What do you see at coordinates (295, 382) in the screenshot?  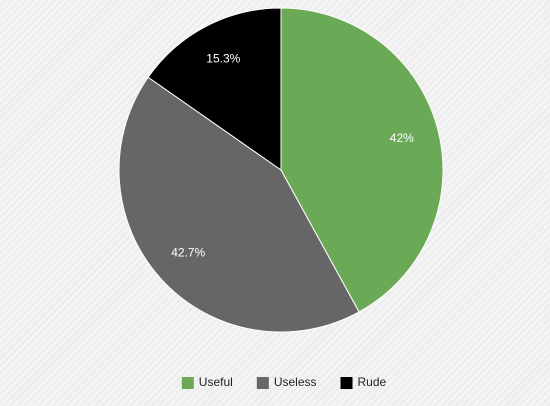 I see `legend-label: Useless` at bounding box center [295, 382].